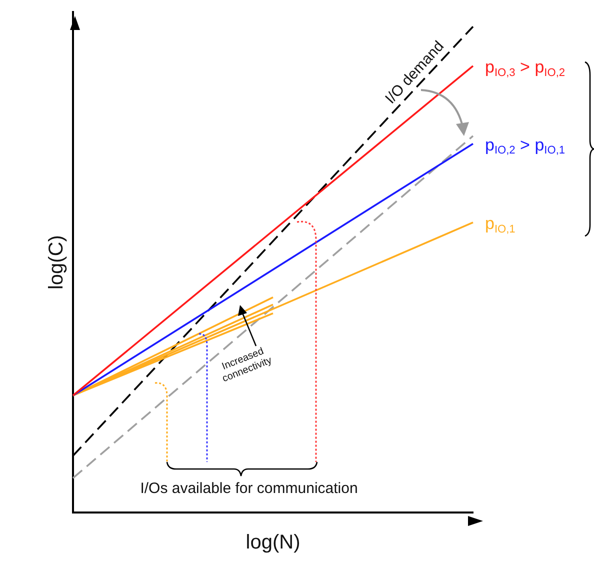 The image size is (594, 563). Describe the element at coordinates (57, 262) in the screenshot. I see `y-axis-title: log(C)` at that location.